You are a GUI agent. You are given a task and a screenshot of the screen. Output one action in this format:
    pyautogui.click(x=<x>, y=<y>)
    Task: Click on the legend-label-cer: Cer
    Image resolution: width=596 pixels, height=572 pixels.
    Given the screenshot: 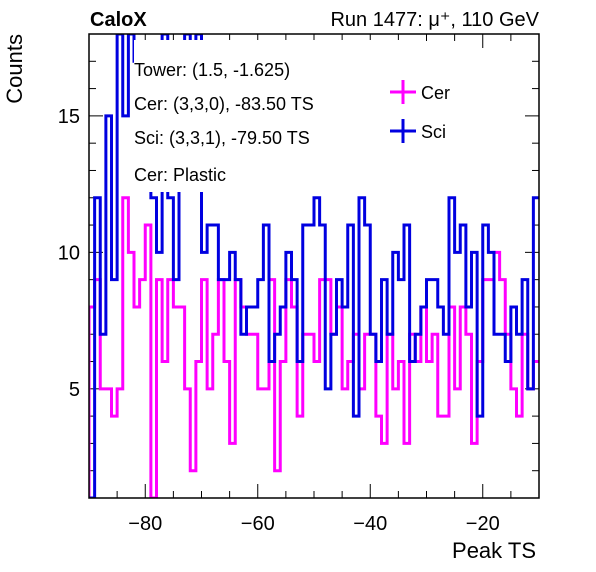 What is the action you would take?
    pyautogui.click(x=435, y=93)
    